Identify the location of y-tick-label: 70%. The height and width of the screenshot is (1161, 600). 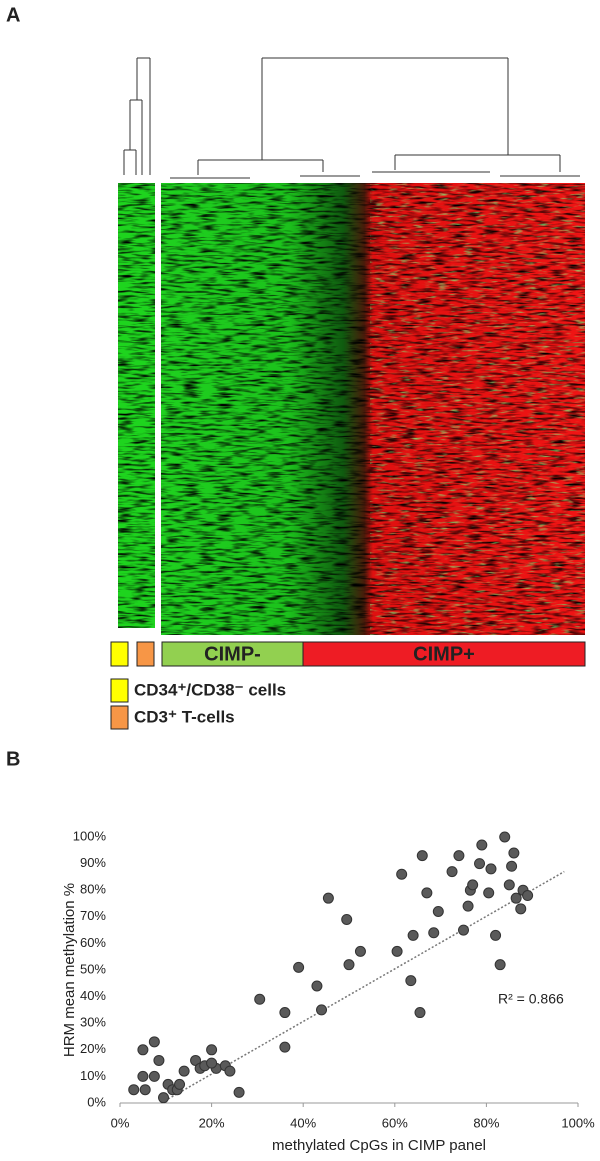
(93, 915).